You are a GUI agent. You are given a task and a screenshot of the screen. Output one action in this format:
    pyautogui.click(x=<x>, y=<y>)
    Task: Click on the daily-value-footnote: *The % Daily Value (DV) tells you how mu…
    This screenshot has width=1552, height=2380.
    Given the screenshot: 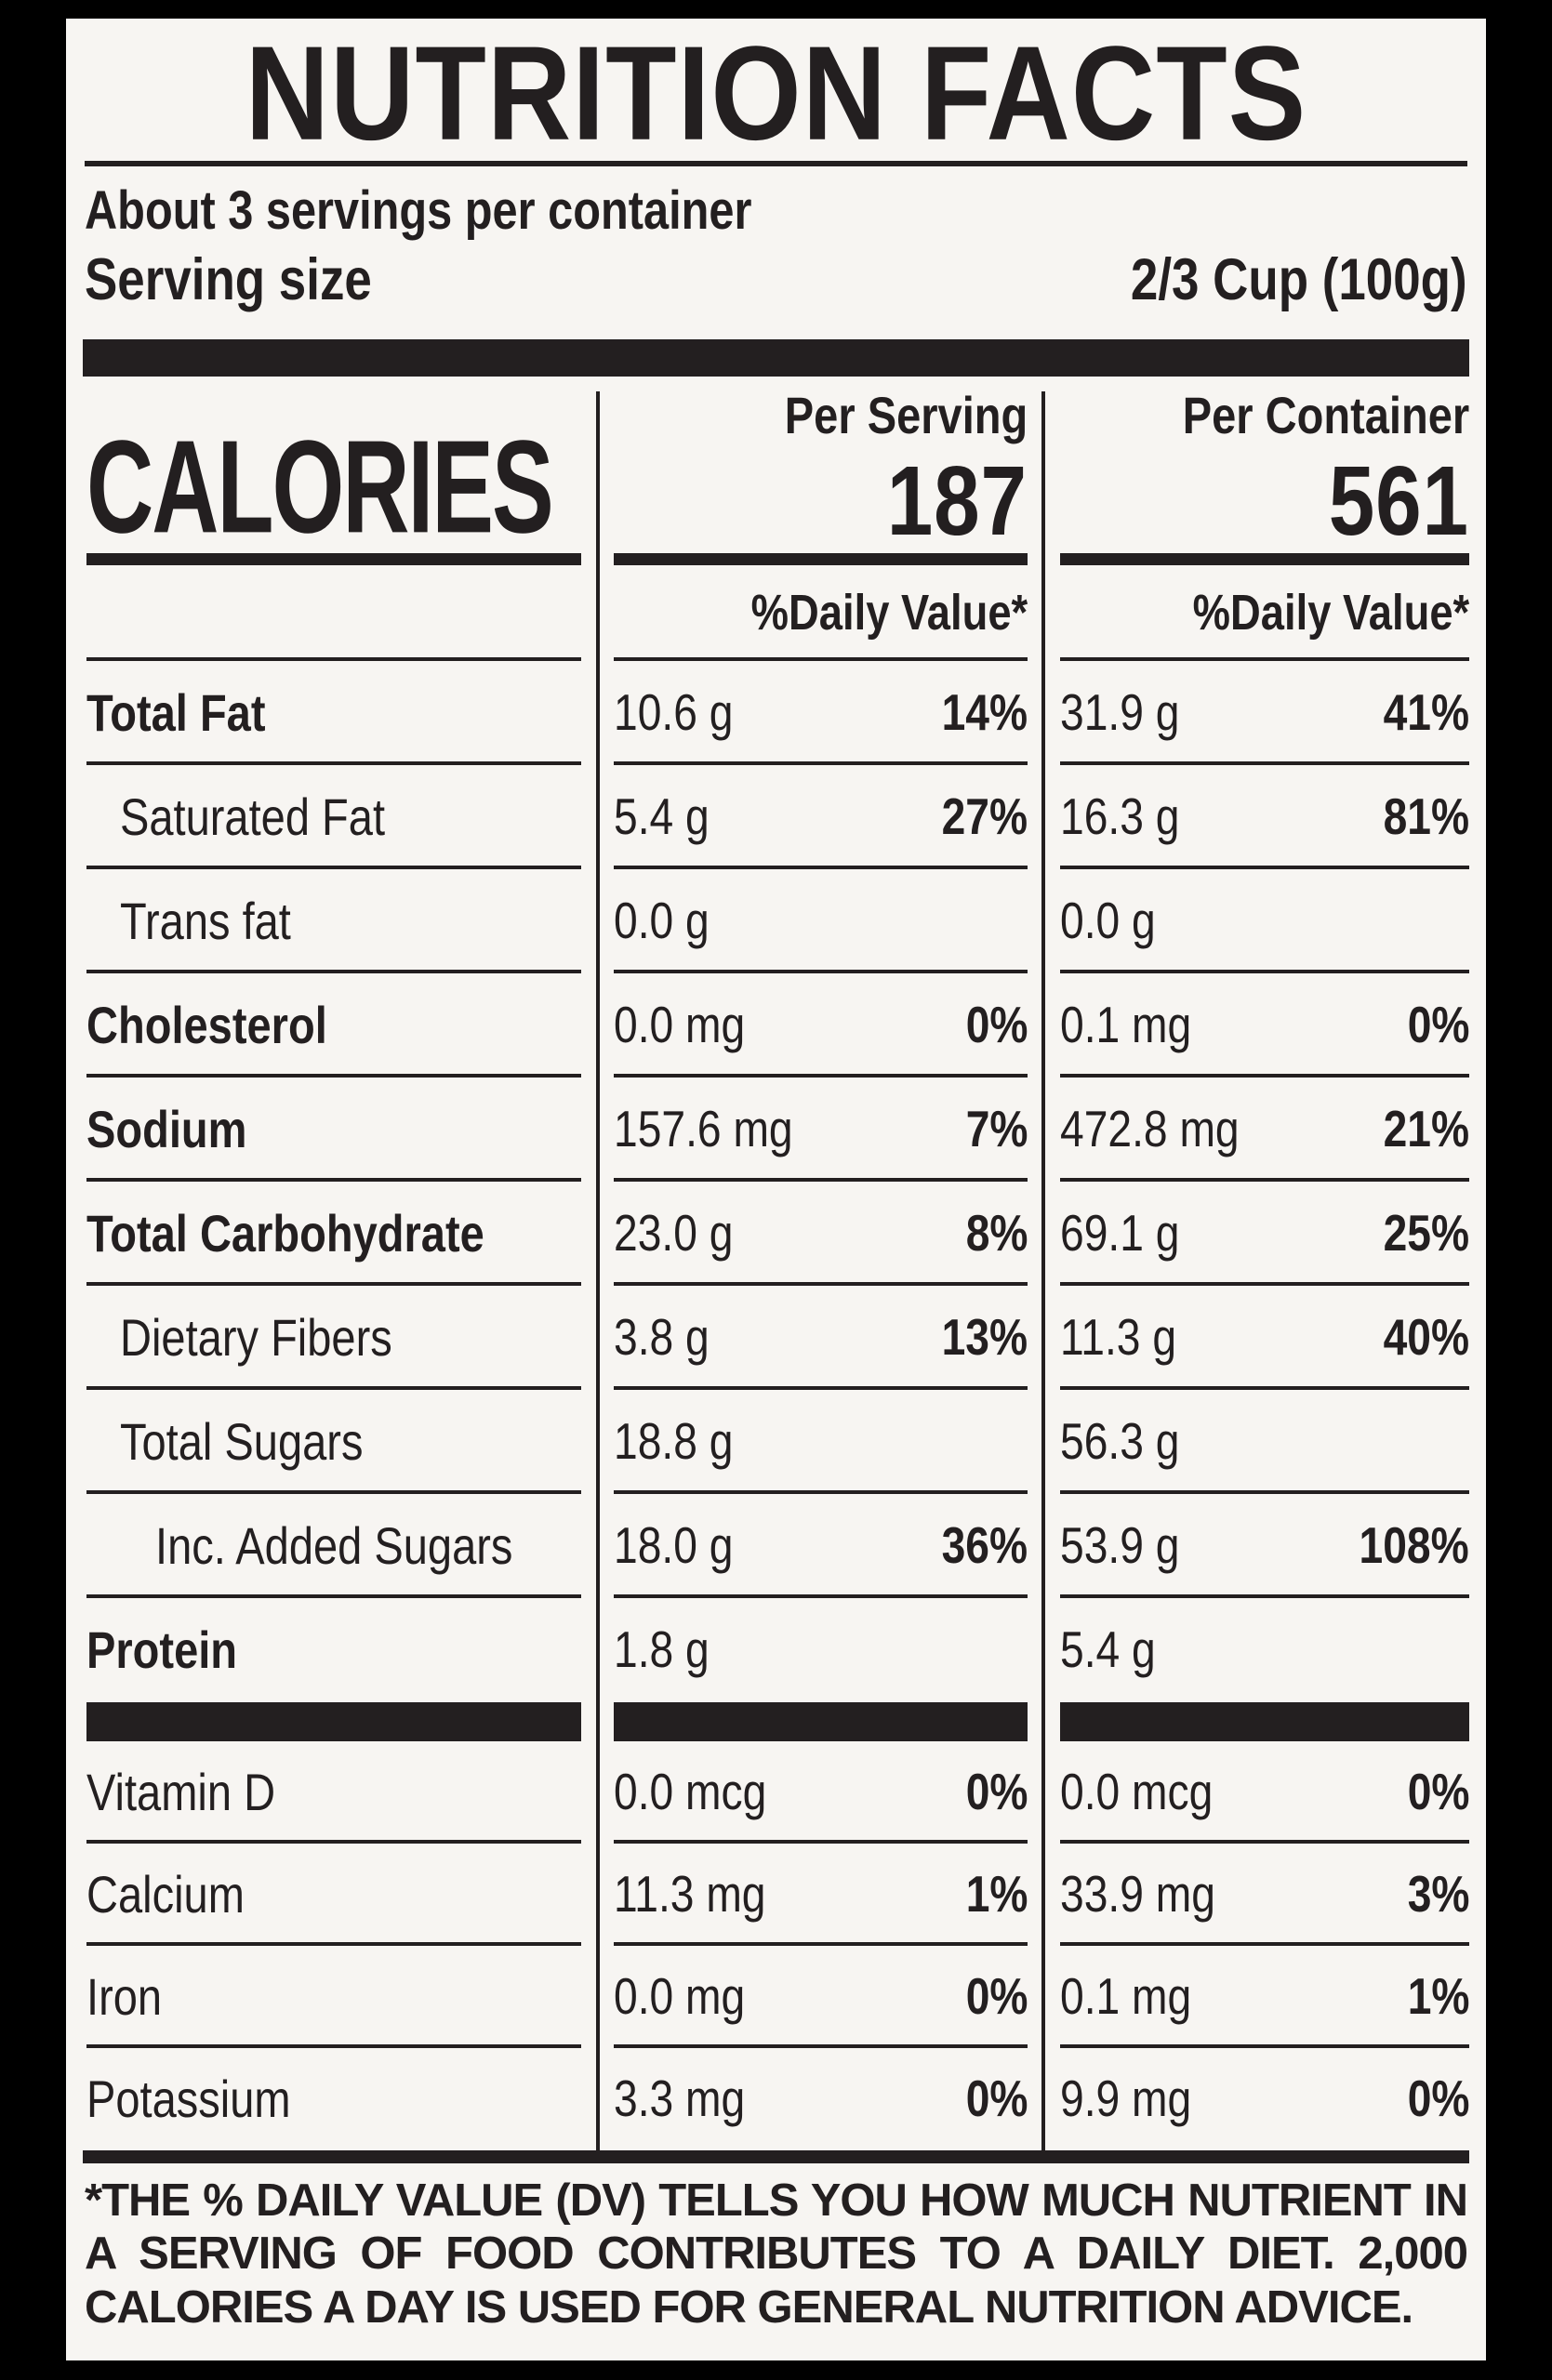 What is the action you would take?
    pyautogui.click(x=776, y=2254)
    